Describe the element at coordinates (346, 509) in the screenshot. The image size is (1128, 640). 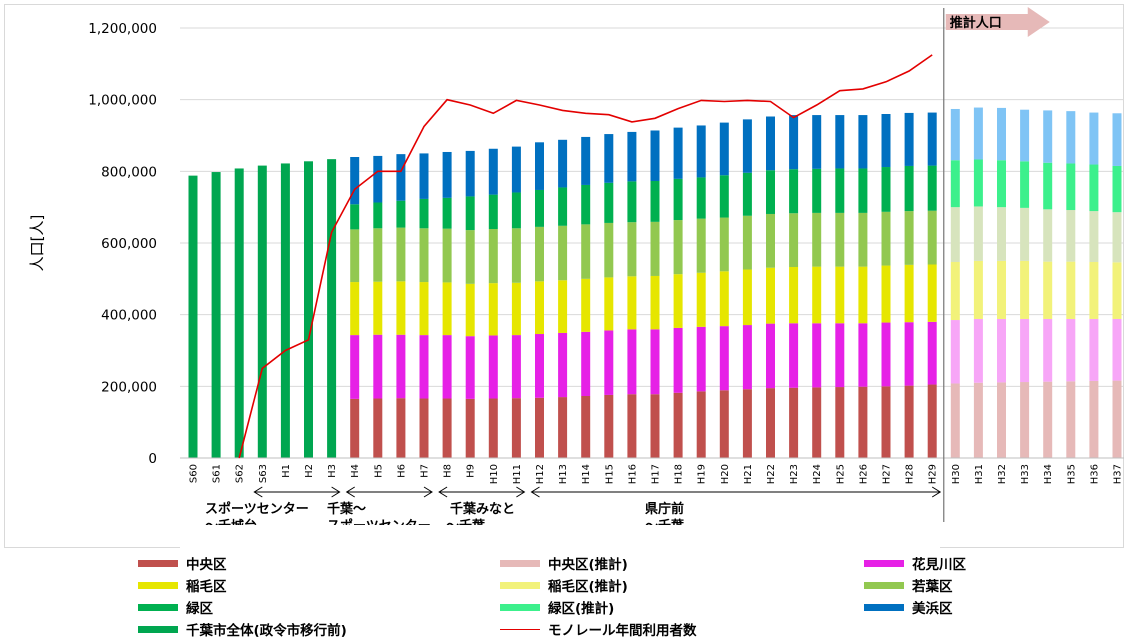
I see `annotation-text: 千葉～` at that location.